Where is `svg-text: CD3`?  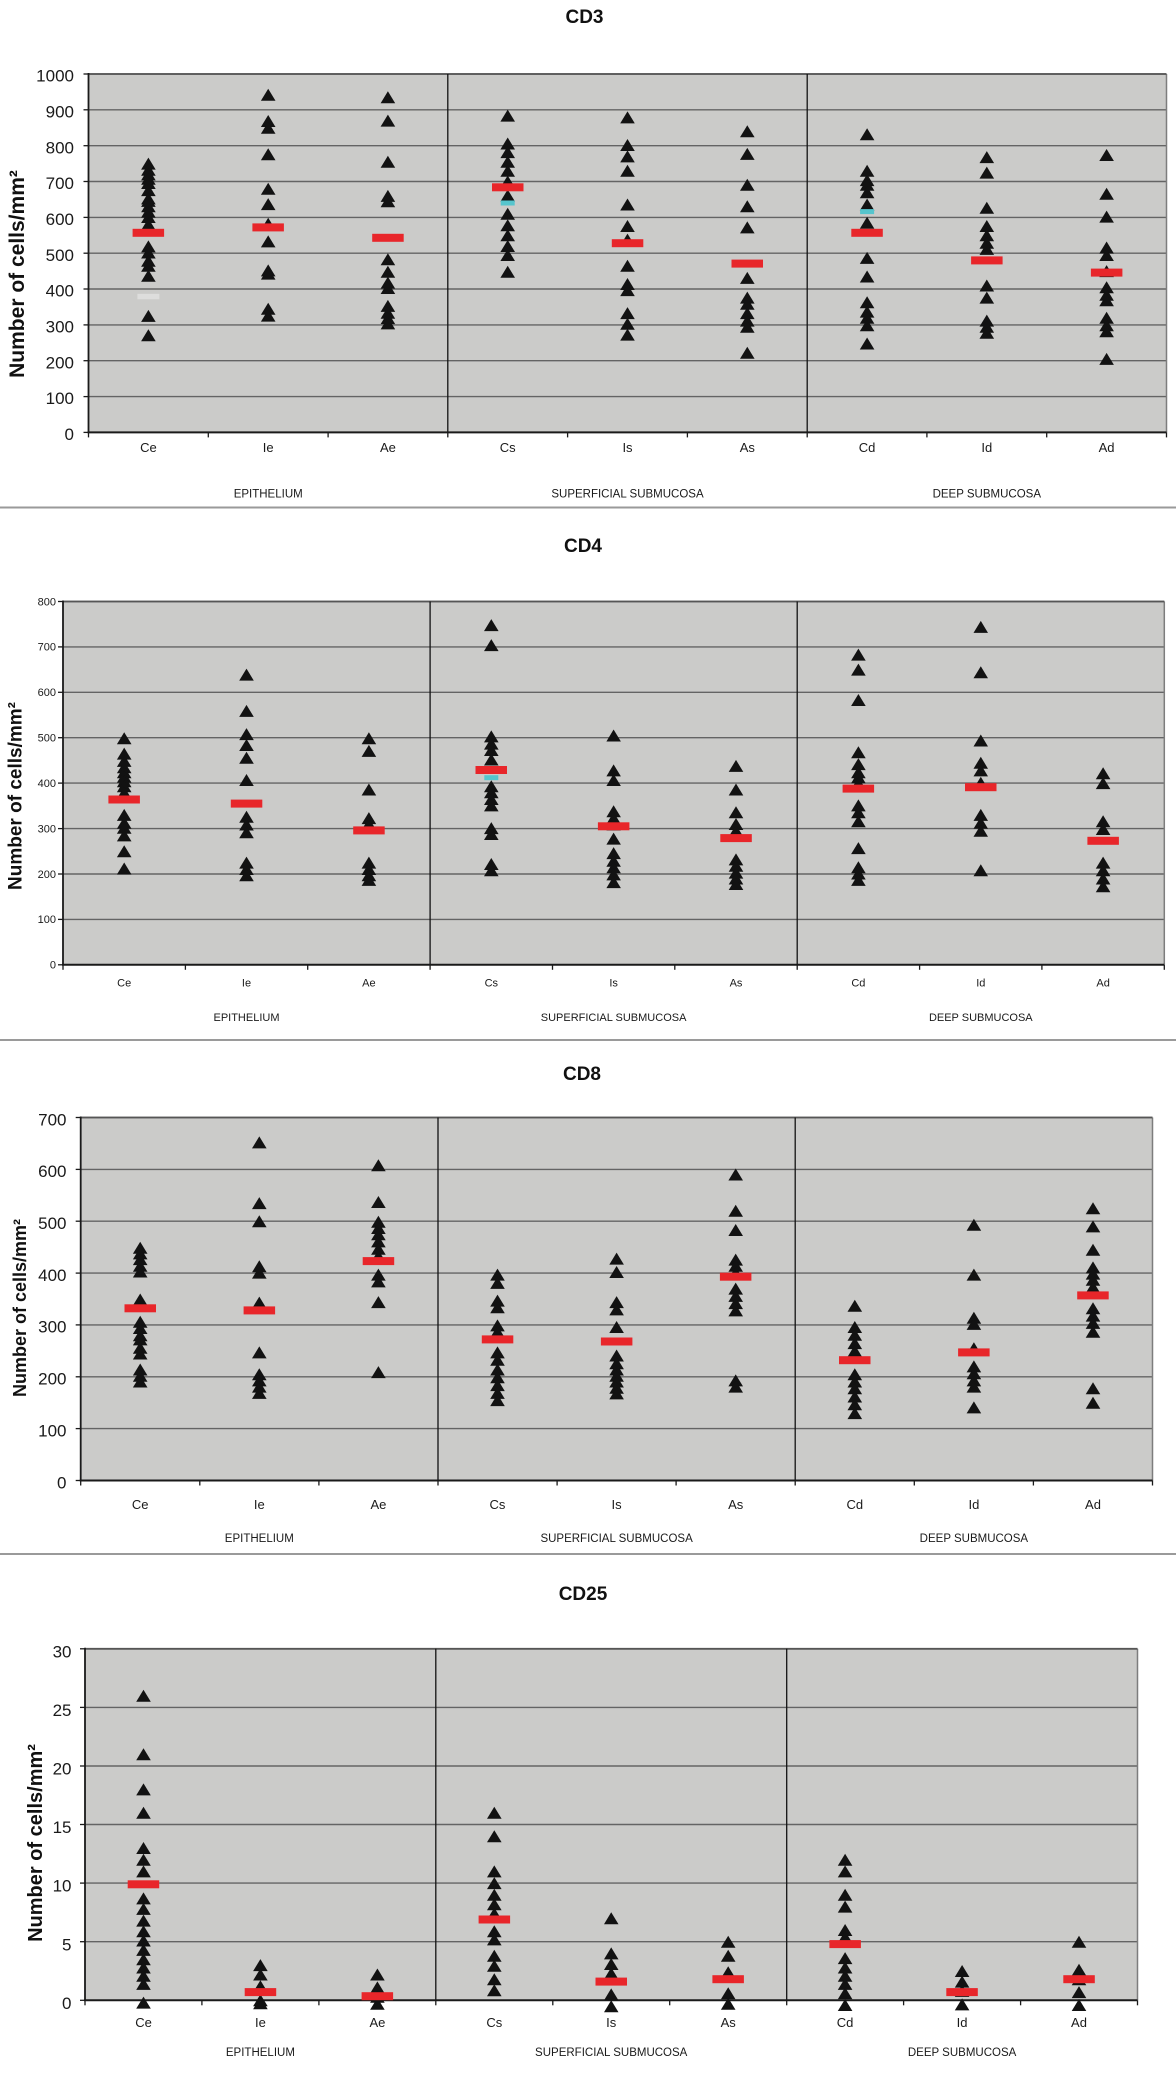
svg-text: CD3 is located at coordinates (584, 17).